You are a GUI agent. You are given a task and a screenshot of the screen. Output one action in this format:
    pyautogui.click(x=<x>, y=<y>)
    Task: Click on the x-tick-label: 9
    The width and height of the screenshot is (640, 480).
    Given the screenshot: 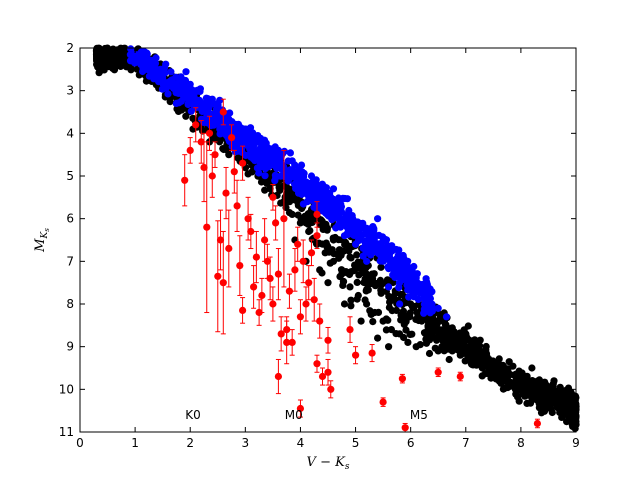 What is the action you would take?
    pyautogui.click(x=576, y=443)
    